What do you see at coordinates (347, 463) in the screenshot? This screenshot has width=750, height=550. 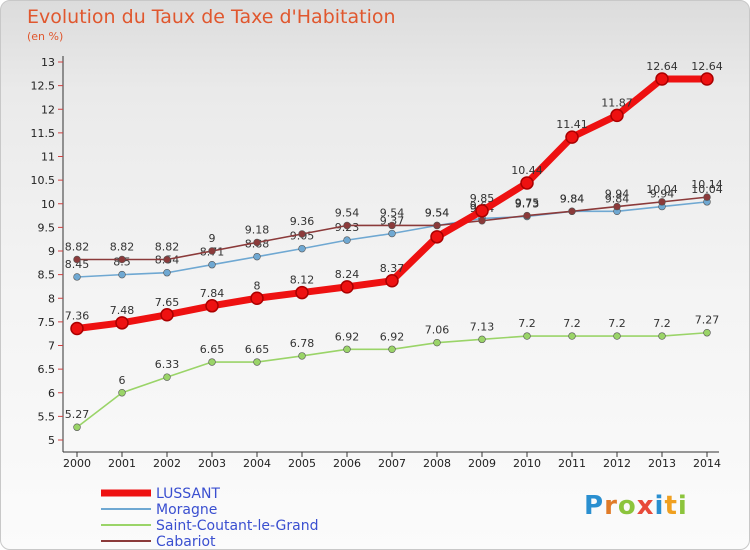 I see `x-tick-label: 2006` at bounding box center [347, 463].